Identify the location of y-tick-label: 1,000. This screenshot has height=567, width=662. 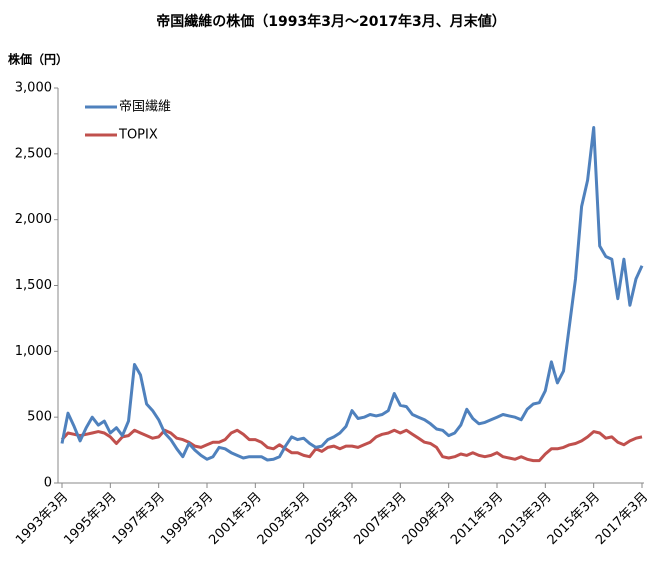
(33, 351).